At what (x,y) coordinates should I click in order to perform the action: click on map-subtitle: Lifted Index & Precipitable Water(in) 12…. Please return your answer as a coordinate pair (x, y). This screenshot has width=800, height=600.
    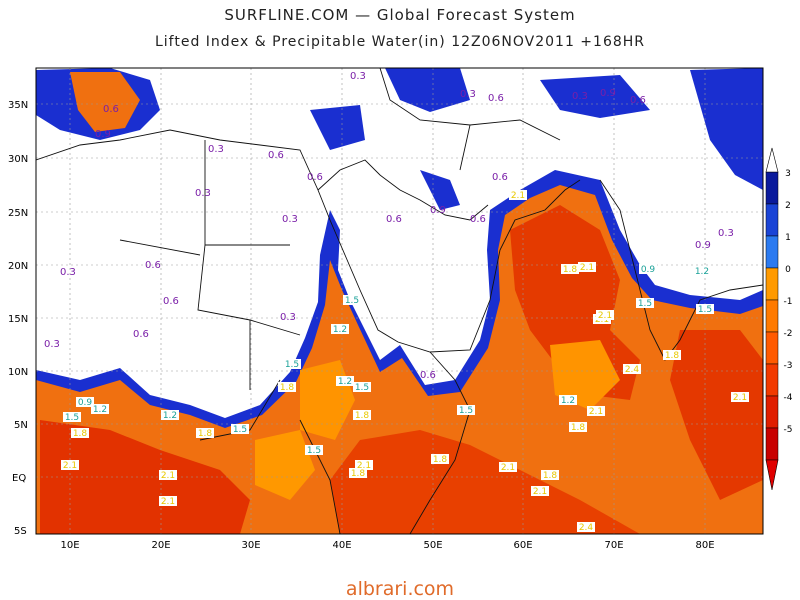
    Looking at the image, I should click on (400, 42).